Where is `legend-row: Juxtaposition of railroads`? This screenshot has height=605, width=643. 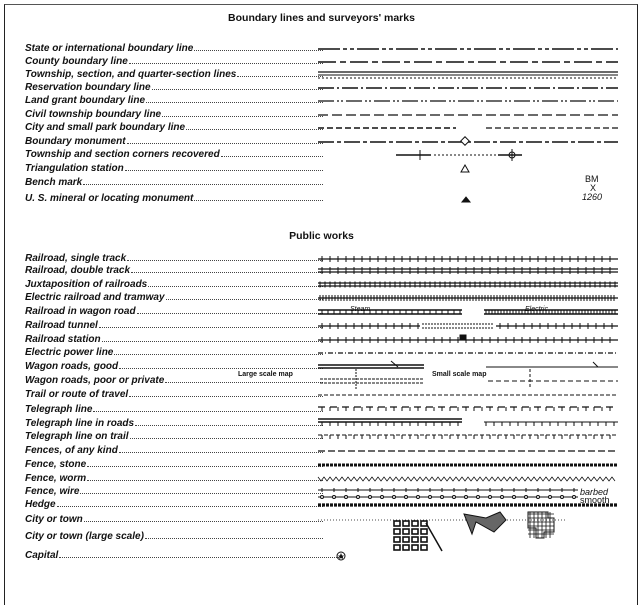 legend-row: Juxtaposition of railroads is located at coordinates (175, 284).